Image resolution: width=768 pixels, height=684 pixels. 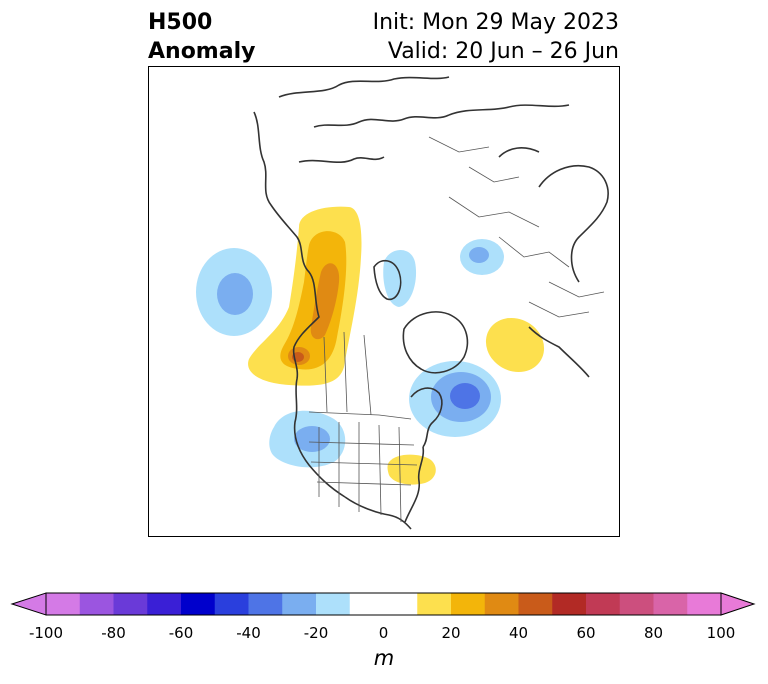 I want to click on colorbar-tick-label: 100, so click(x=721, y=633).